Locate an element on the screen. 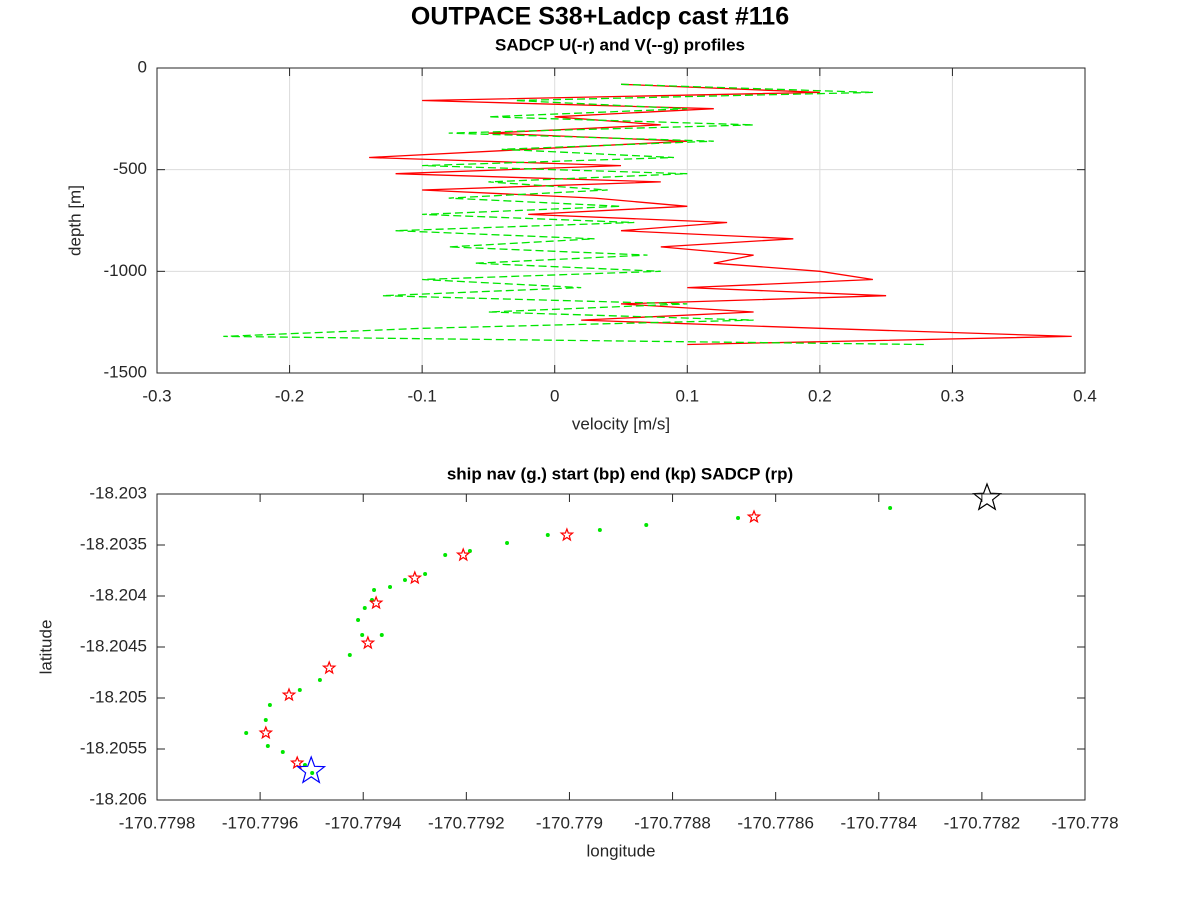 This screenshot has height=900, width=1200. y-tick-label: -18.204 is located at coordinates (118, 594).